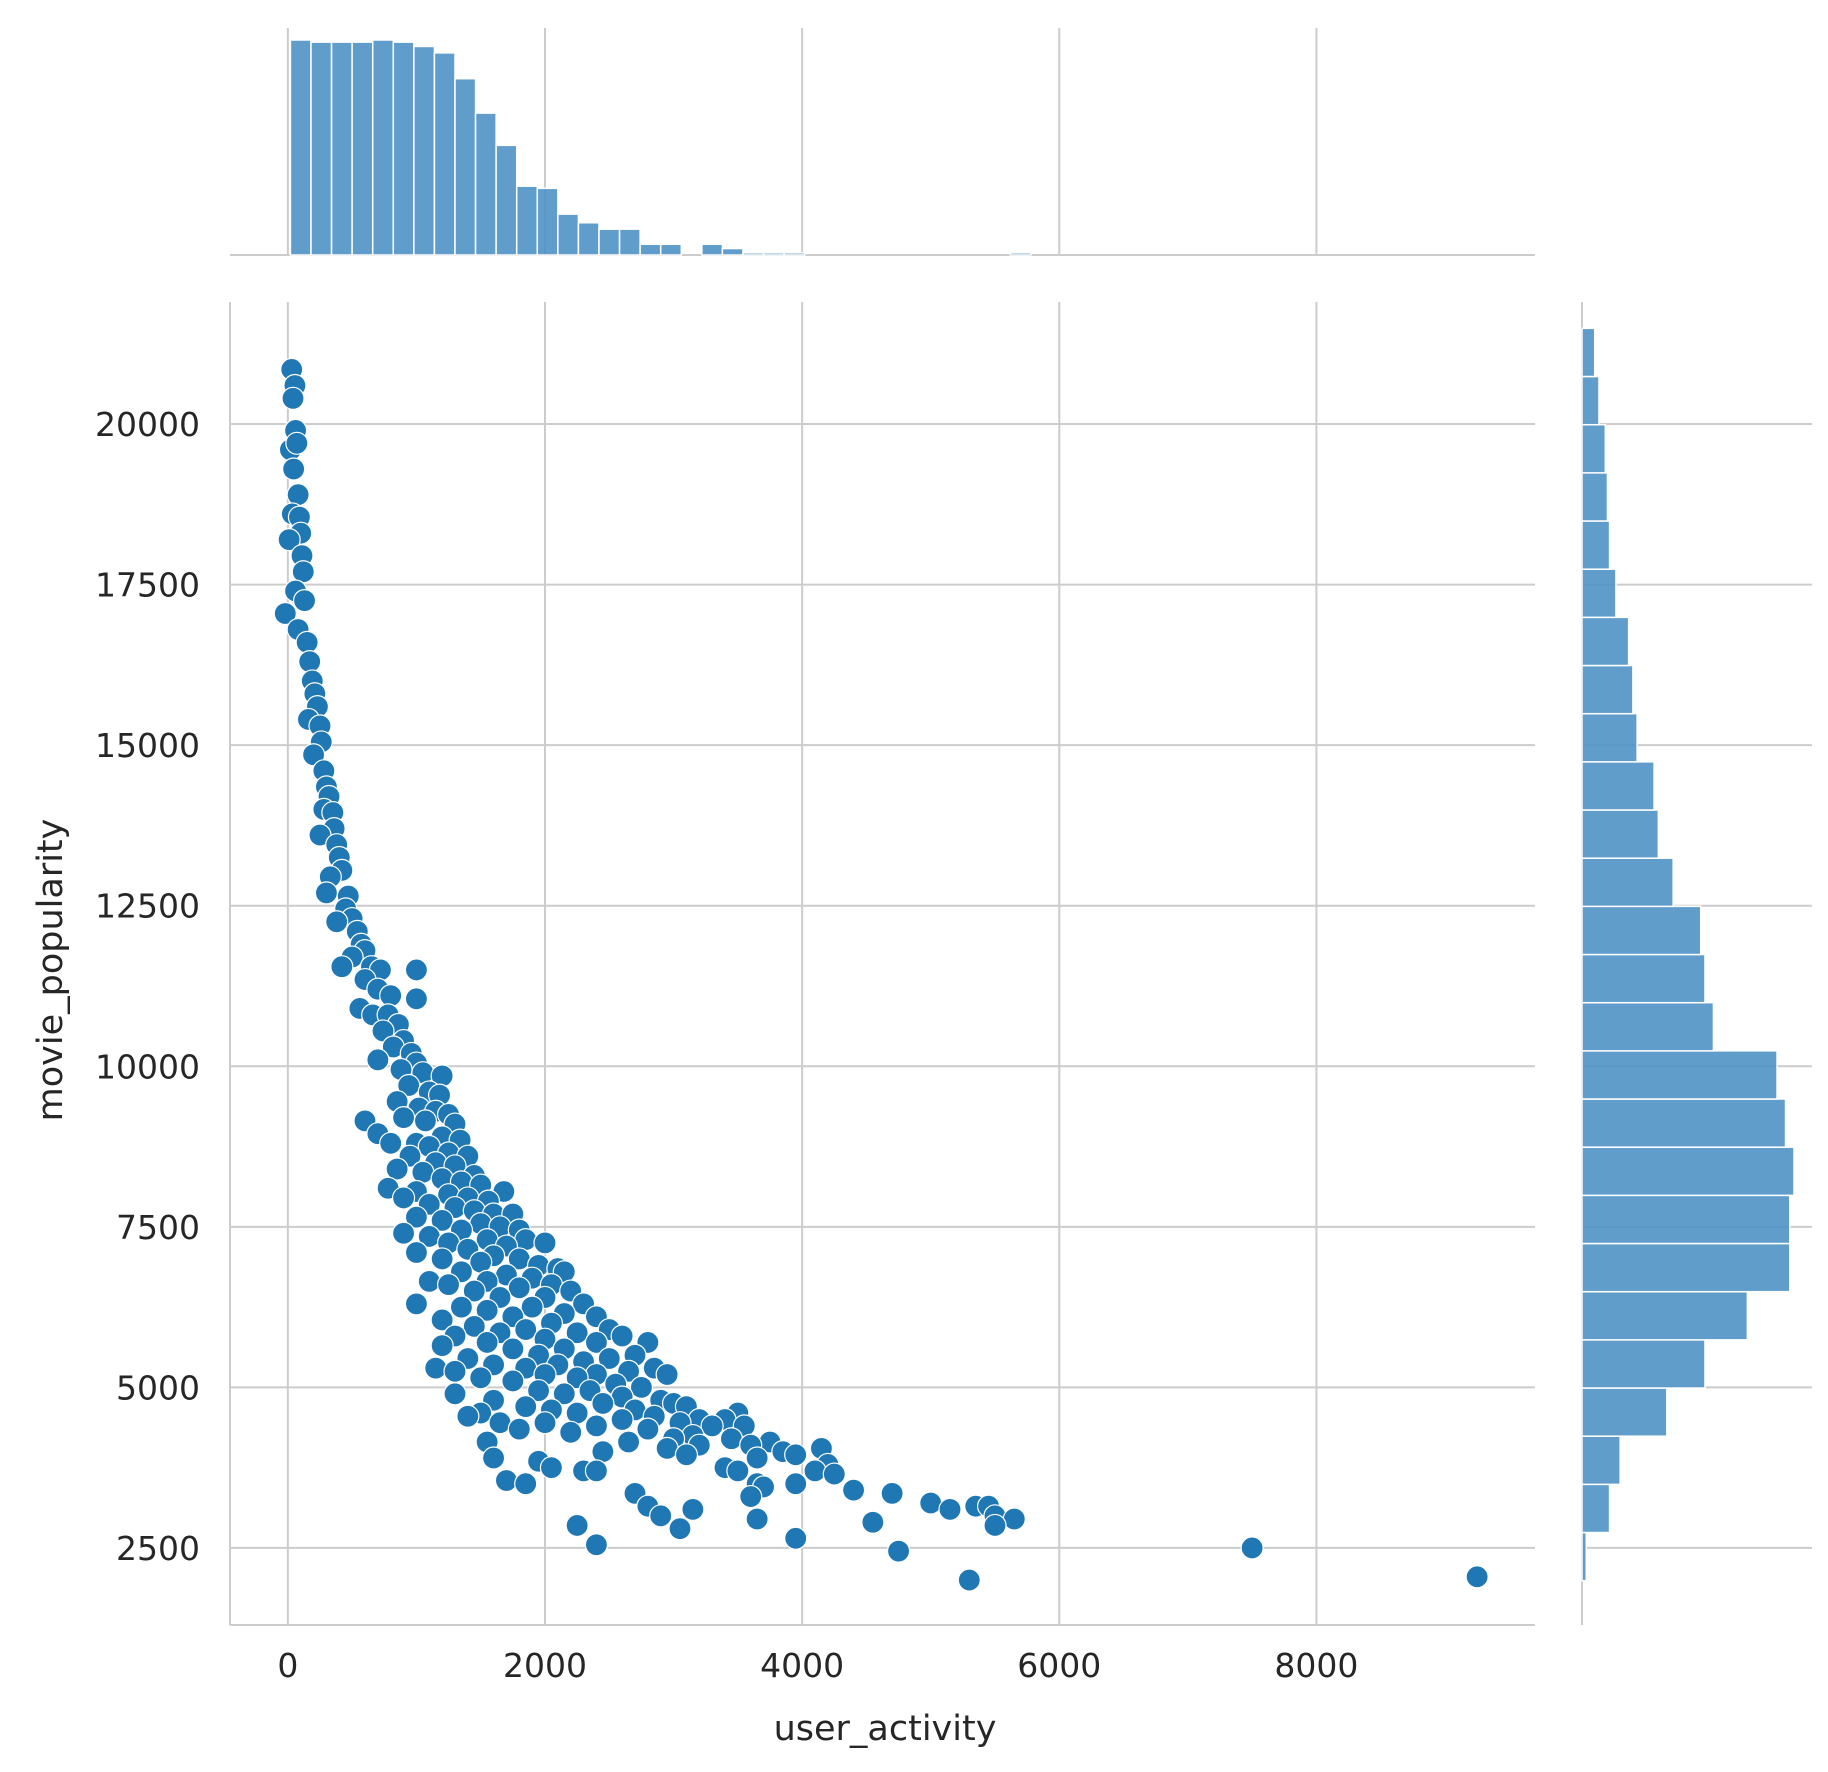 This screenshot has height=1772, width=1828. What do you see at coordinates (147, 745) in the screenshot?
I see `y-tick-label: 15000` at bounding box center [147, 745].